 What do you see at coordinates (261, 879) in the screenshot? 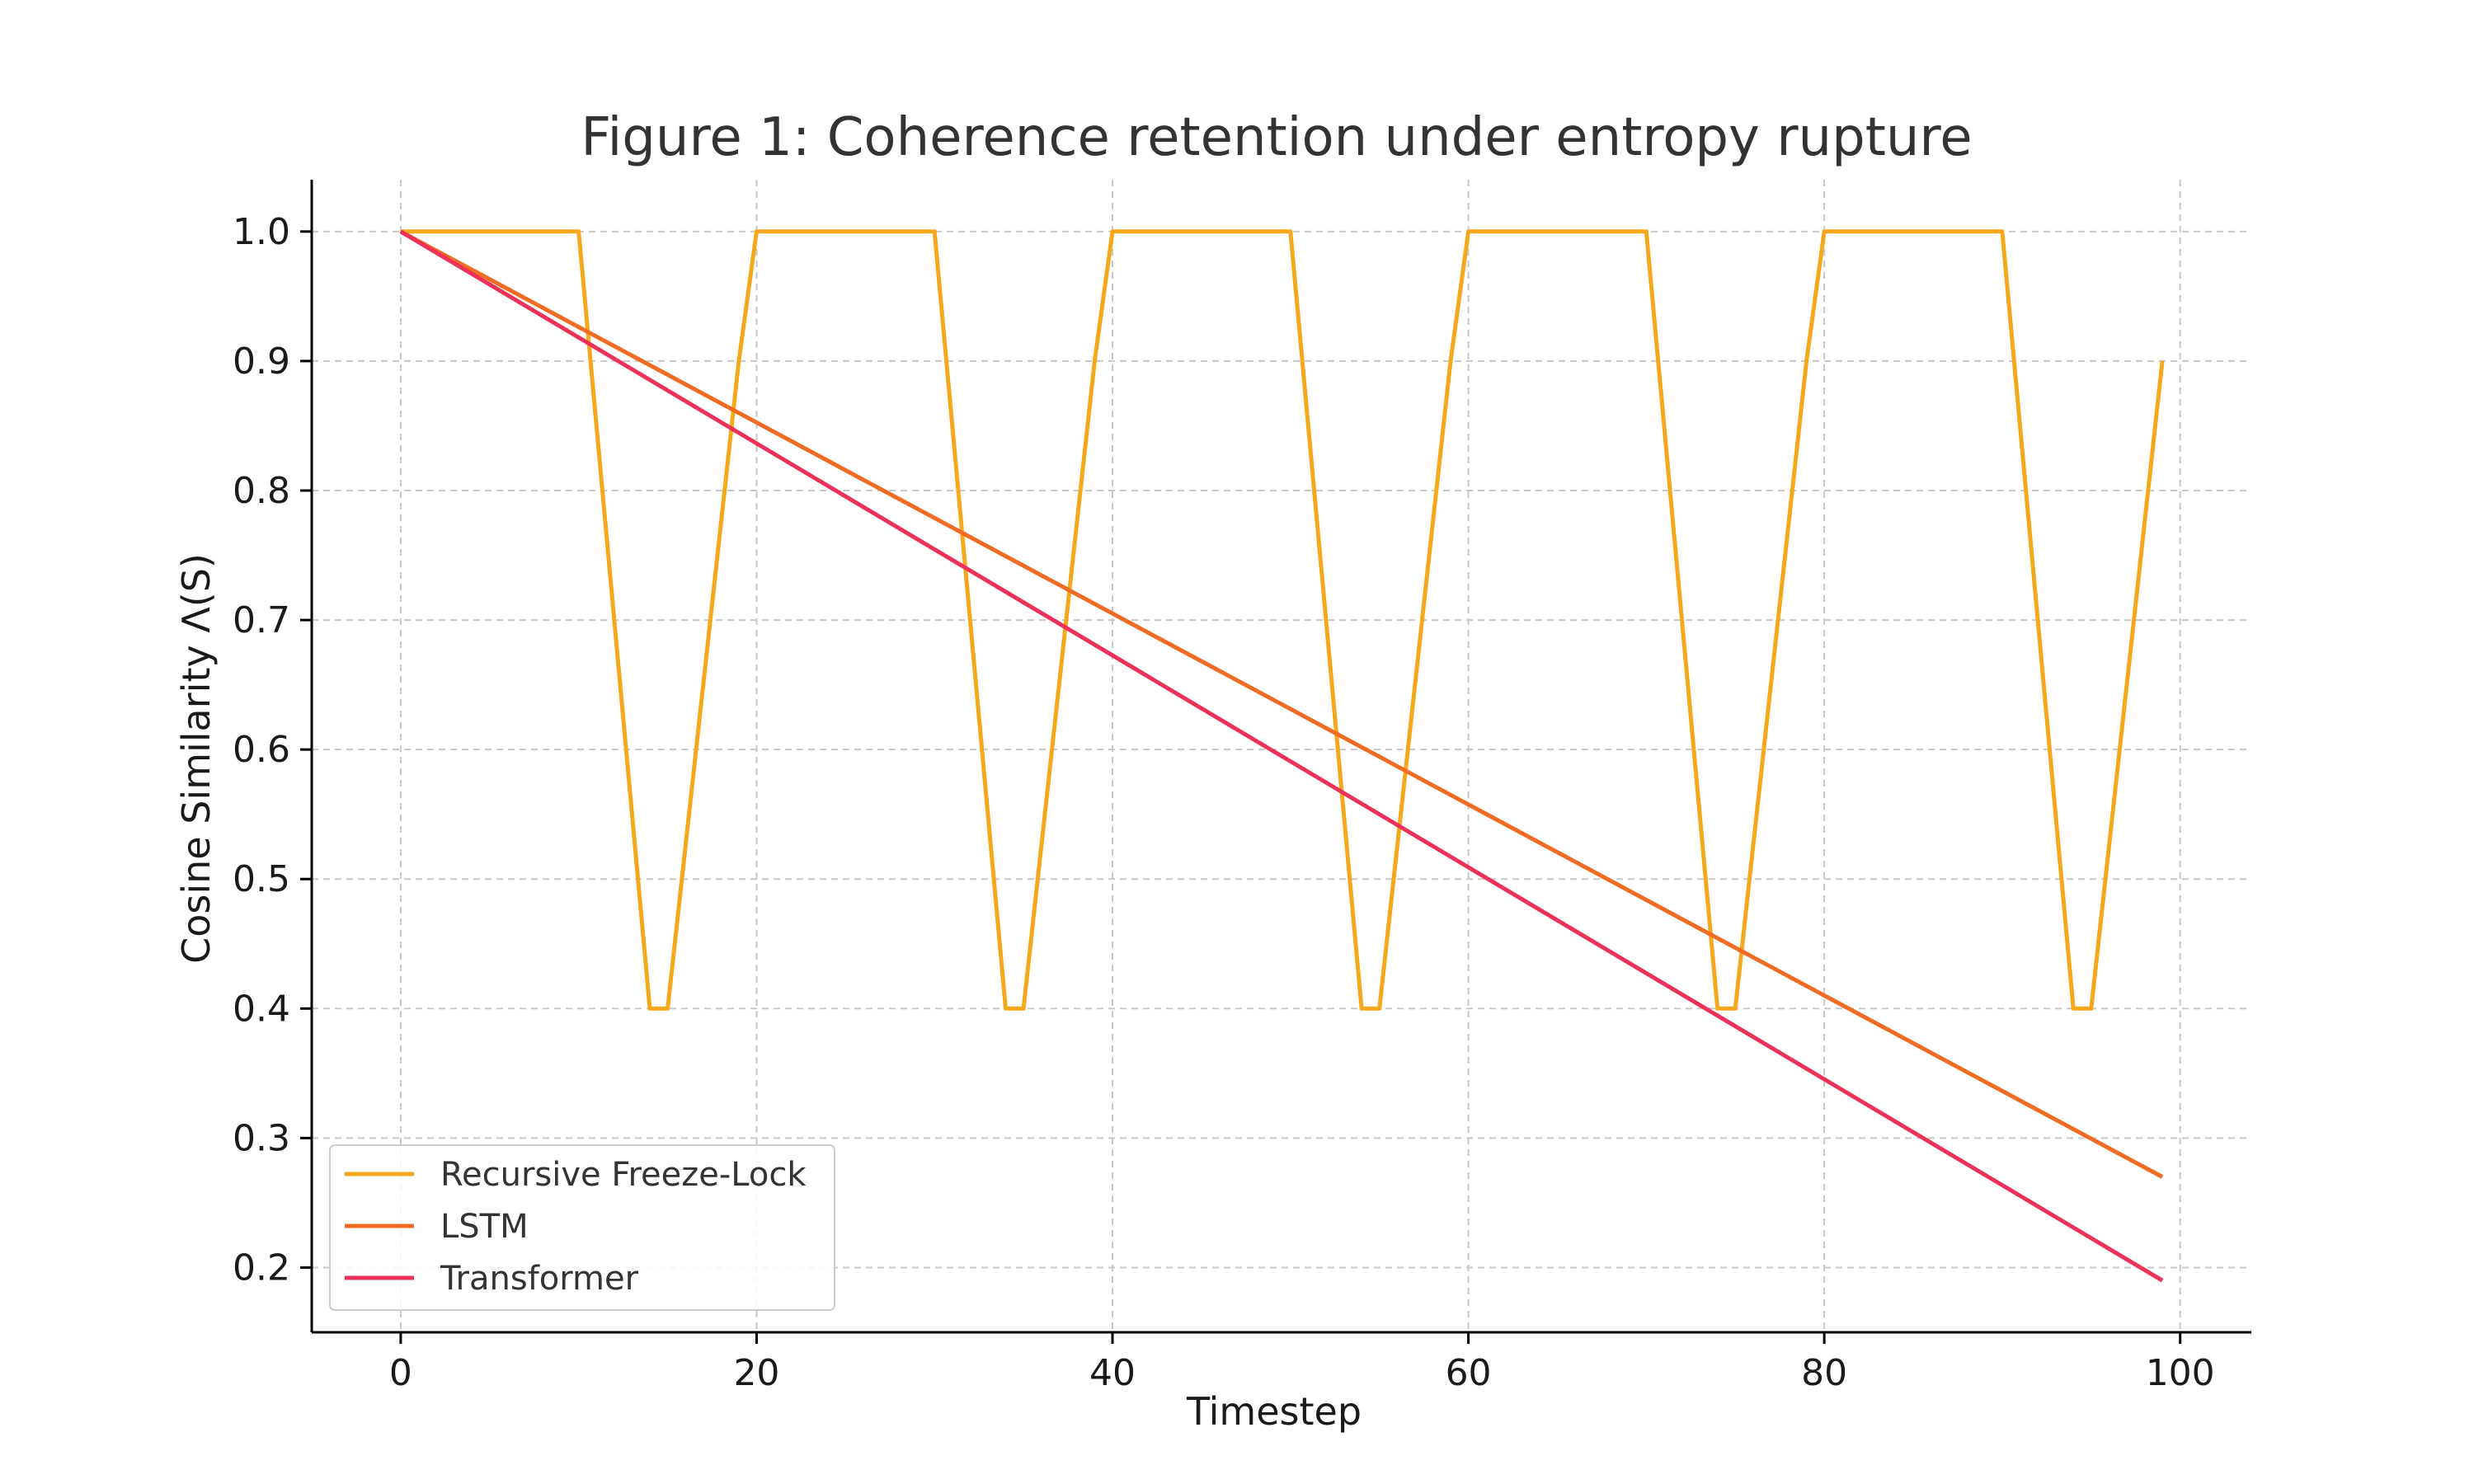
I see `y-tick-label: 0.5` at bounding box center [261, 879].